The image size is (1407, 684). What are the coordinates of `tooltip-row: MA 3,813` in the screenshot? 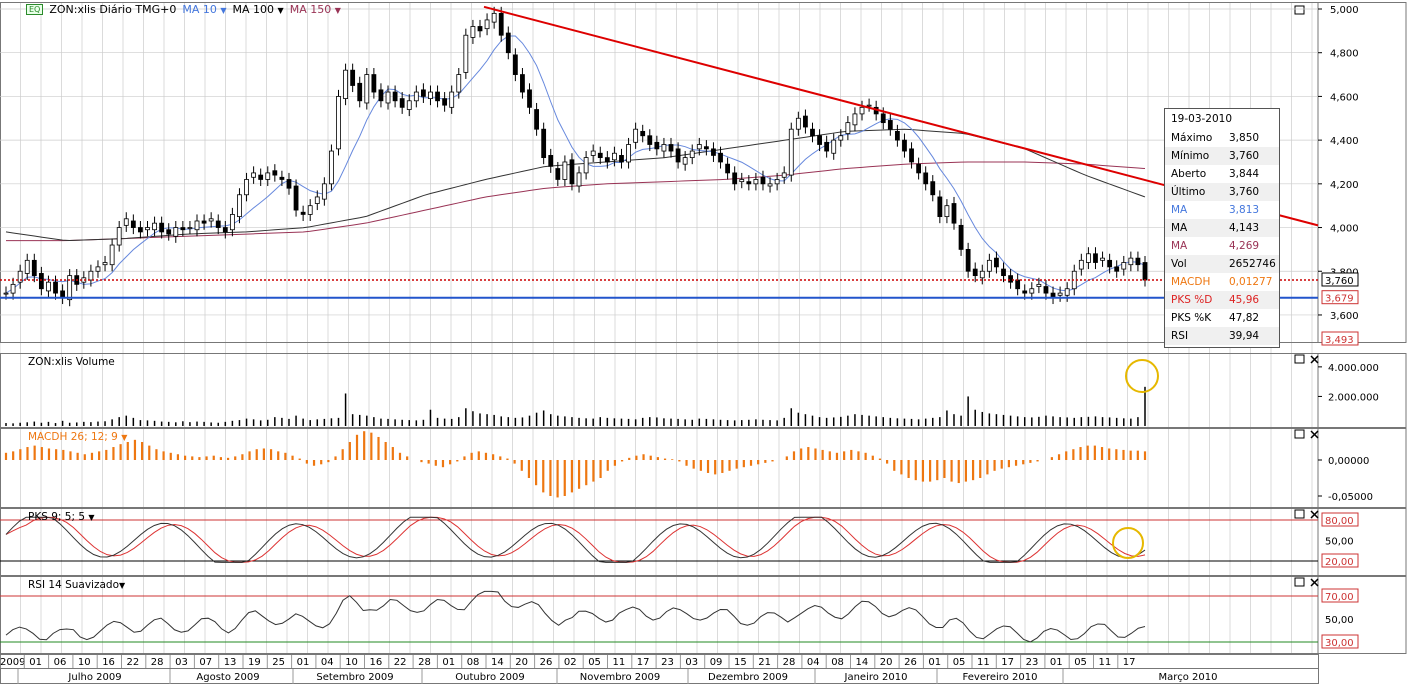 It's located at (1222, 210).